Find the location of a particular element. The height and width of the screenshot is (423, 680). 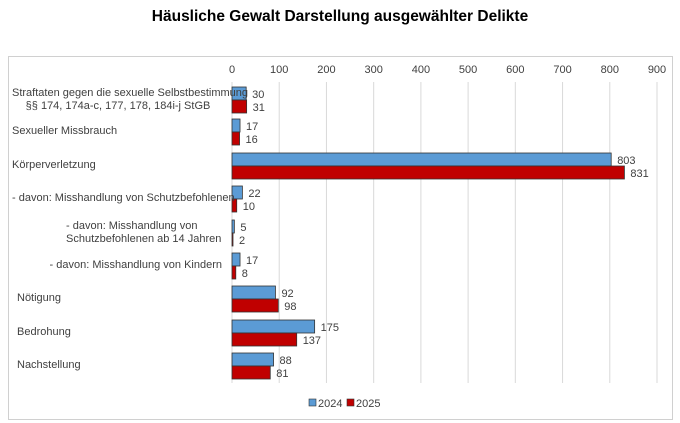

x-tick-label: 700 is located at coordinates (562, 70).